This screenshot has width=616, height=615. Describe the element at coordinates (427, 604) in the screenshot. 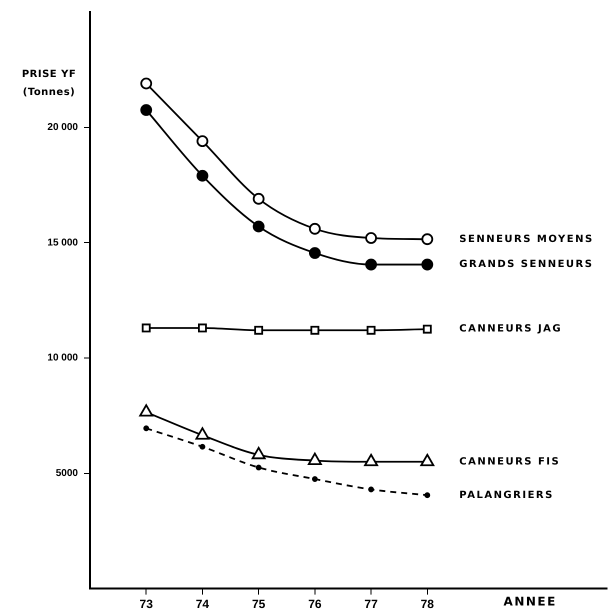

I see `x-tick-label: 78` at that location.